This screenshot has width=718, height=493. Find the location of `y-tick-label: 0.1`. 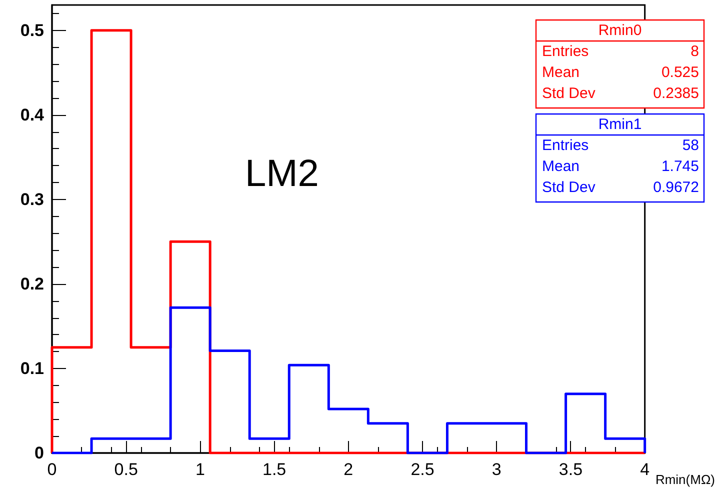

y-tick-label: 0.1 is located at coordinates (32, 368).